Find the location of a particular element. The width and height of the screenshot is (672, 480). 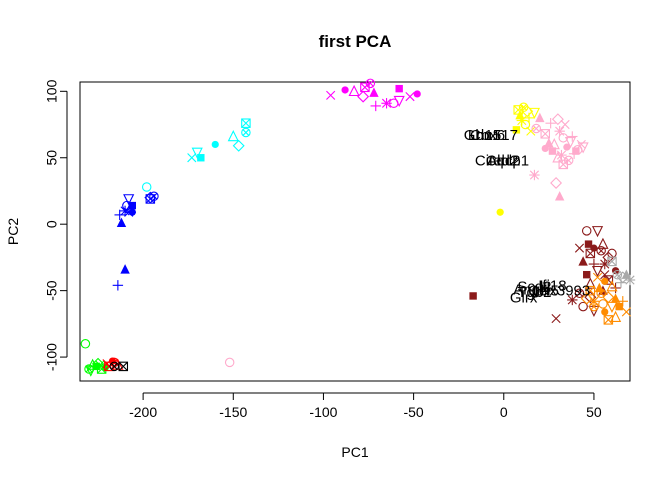

gene-label: Col5 is located at coordinates (543, 291).